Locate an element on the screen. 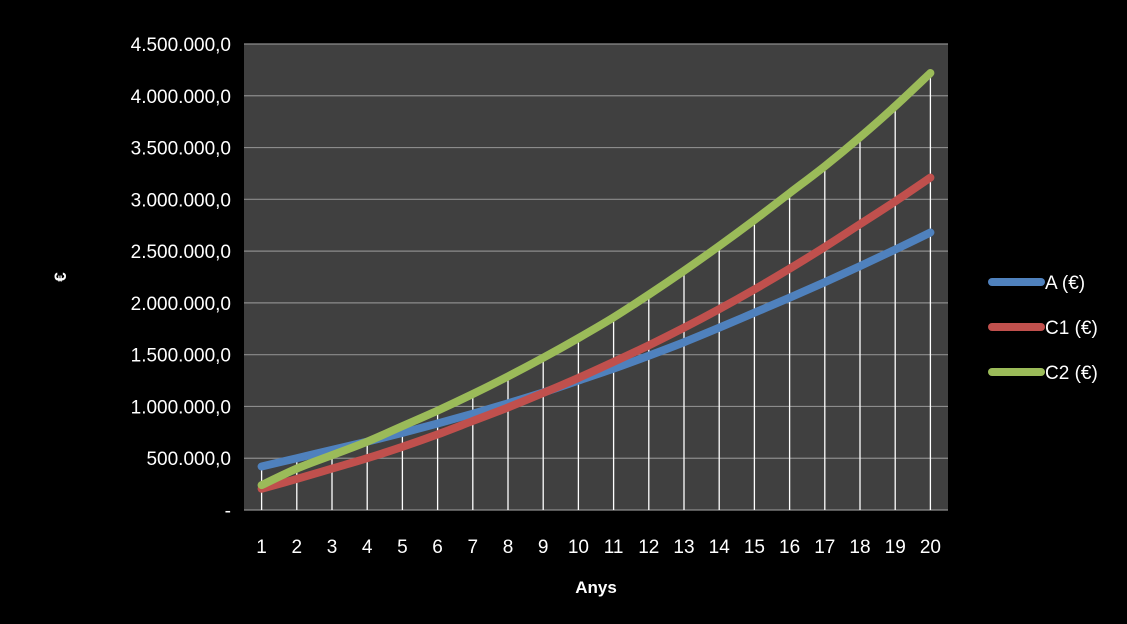 This screenshot has height=624, width=1127. x-tick-label: 10 is located at coordinates (578, 547).